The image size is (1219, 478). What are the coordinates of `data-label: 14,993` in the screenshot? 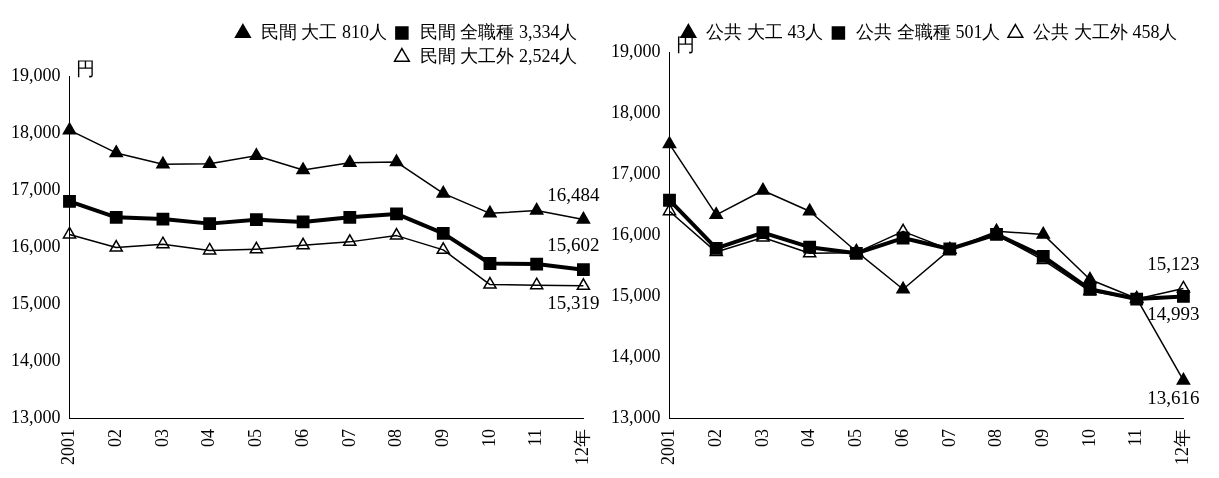 It's located at (1173, 313).